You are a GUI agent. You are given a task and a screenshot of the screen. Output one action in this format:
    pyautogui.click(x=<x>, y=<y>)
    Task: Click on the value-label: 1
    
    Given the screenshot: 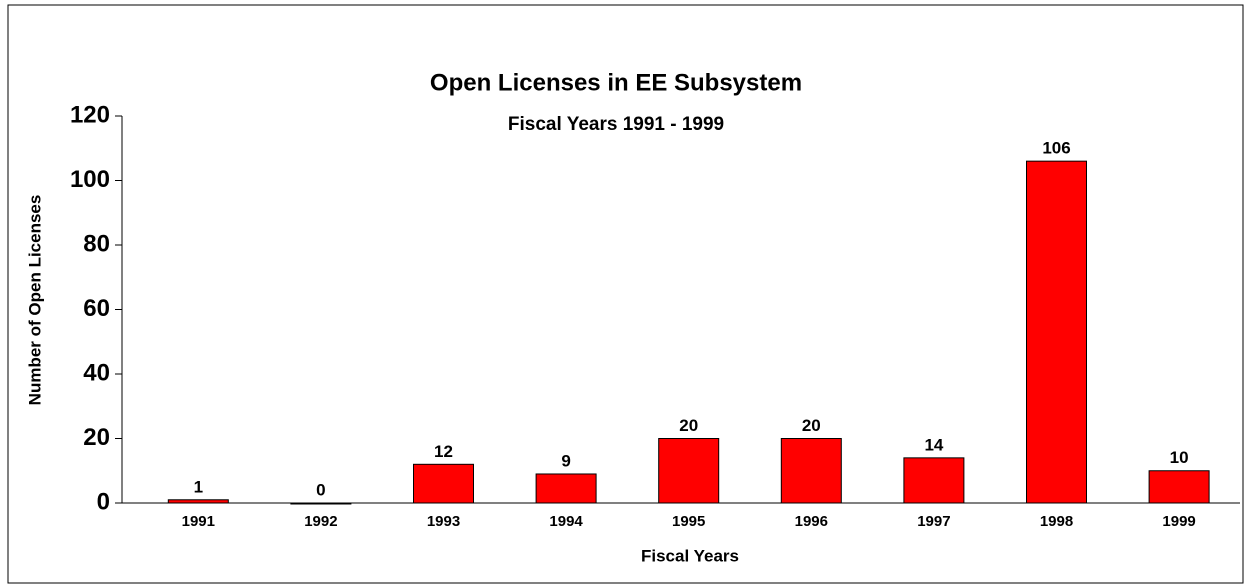 What is the action you would take?
    pyautogui.click(x=198, y=486)
    